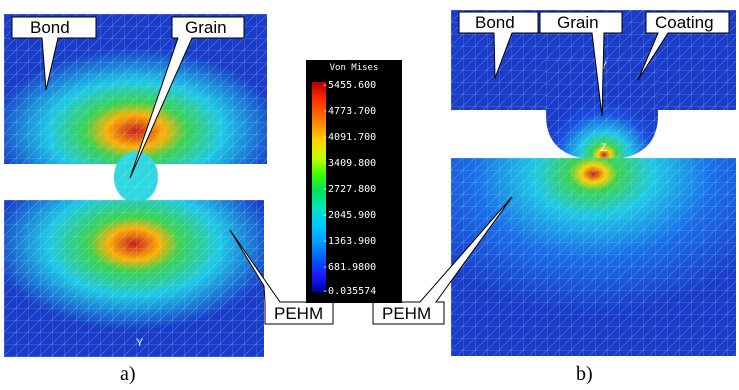 The image size is (739, 390). Describe the element at coordinates (349, 189) in the screenshot. I see `scale-label: 2727.800` at that location.